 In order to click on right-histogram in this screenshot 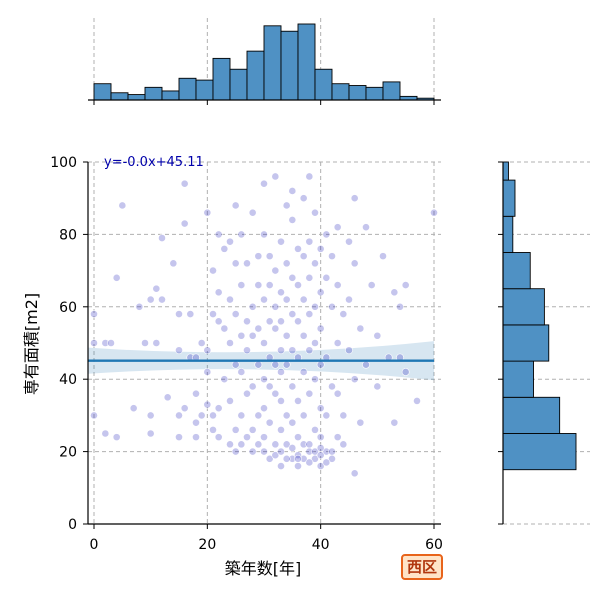, I will do `click(544, 343)`.